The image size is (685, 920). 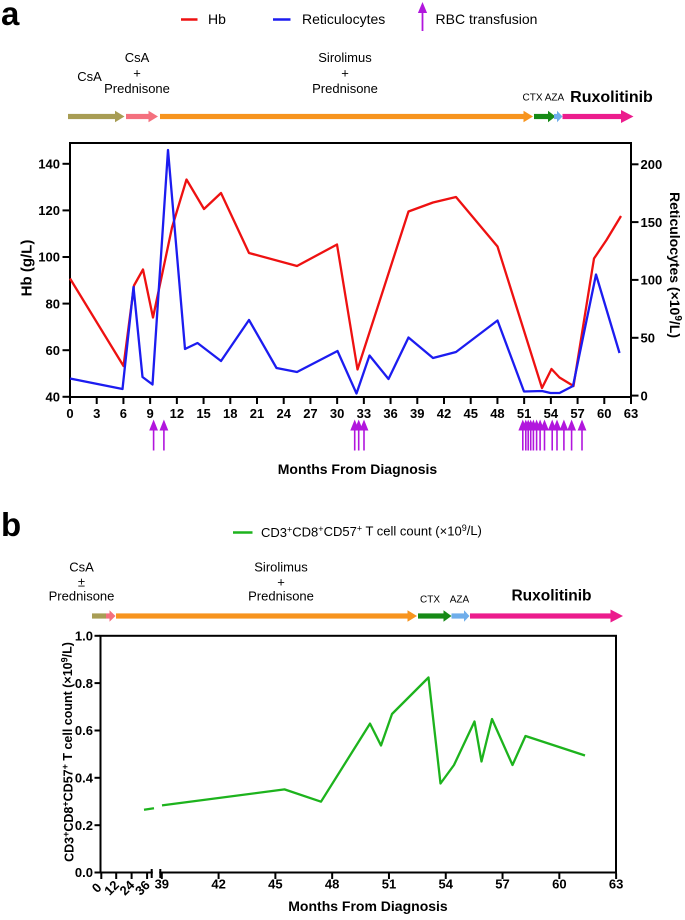 What do you see at coordinates (364, 413) in the screenshot?
I see `svg-text: 33` at bounding box center [364, 413].